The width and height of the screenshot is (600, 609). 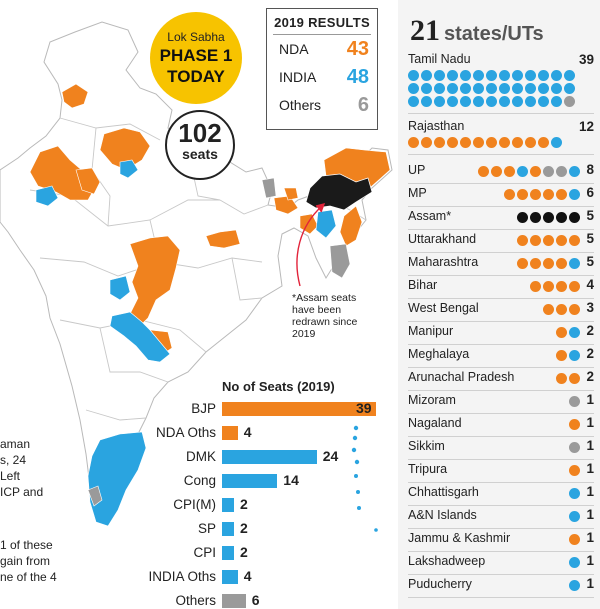 I want to click on assam-region, so click(x=339, y=192).